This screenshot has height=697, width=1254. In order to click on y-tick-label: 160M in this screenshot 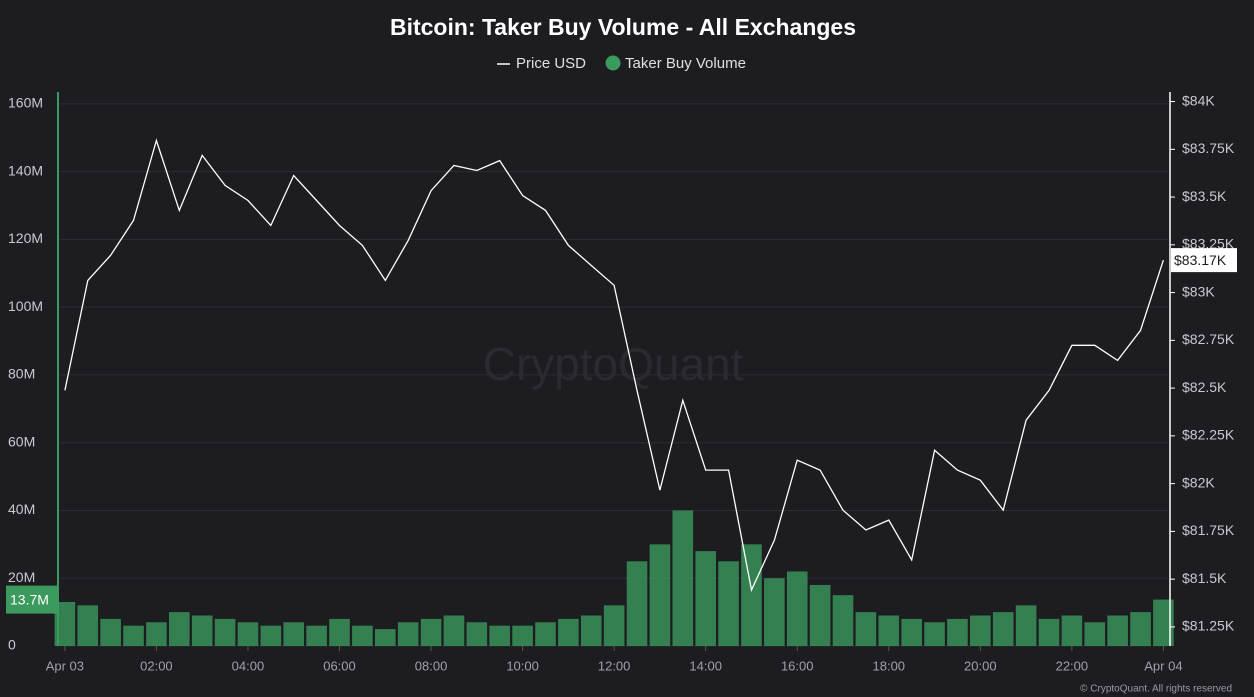, I will do `click(25, 103)`.